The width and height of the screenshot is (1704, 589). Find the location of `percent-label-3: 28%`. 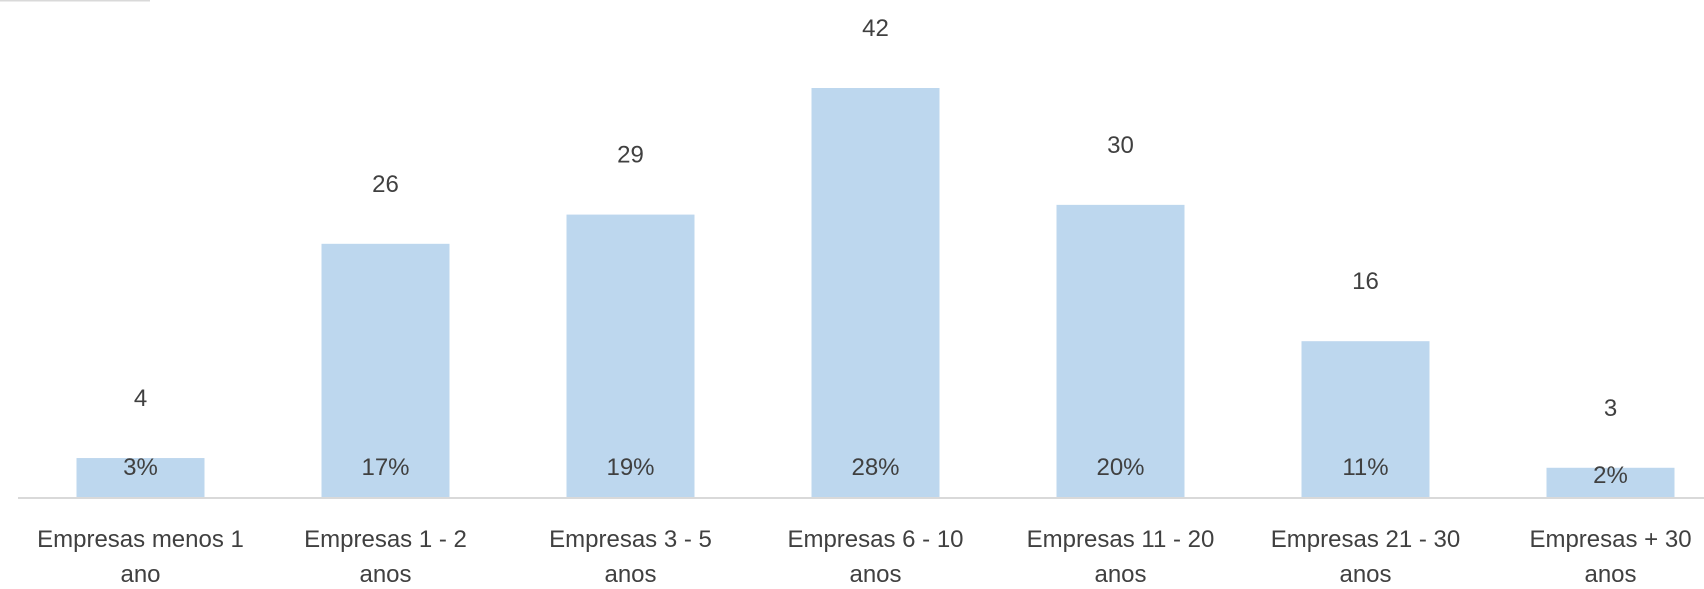

percent-label-3: 28% is located at coordinates (875, 467).